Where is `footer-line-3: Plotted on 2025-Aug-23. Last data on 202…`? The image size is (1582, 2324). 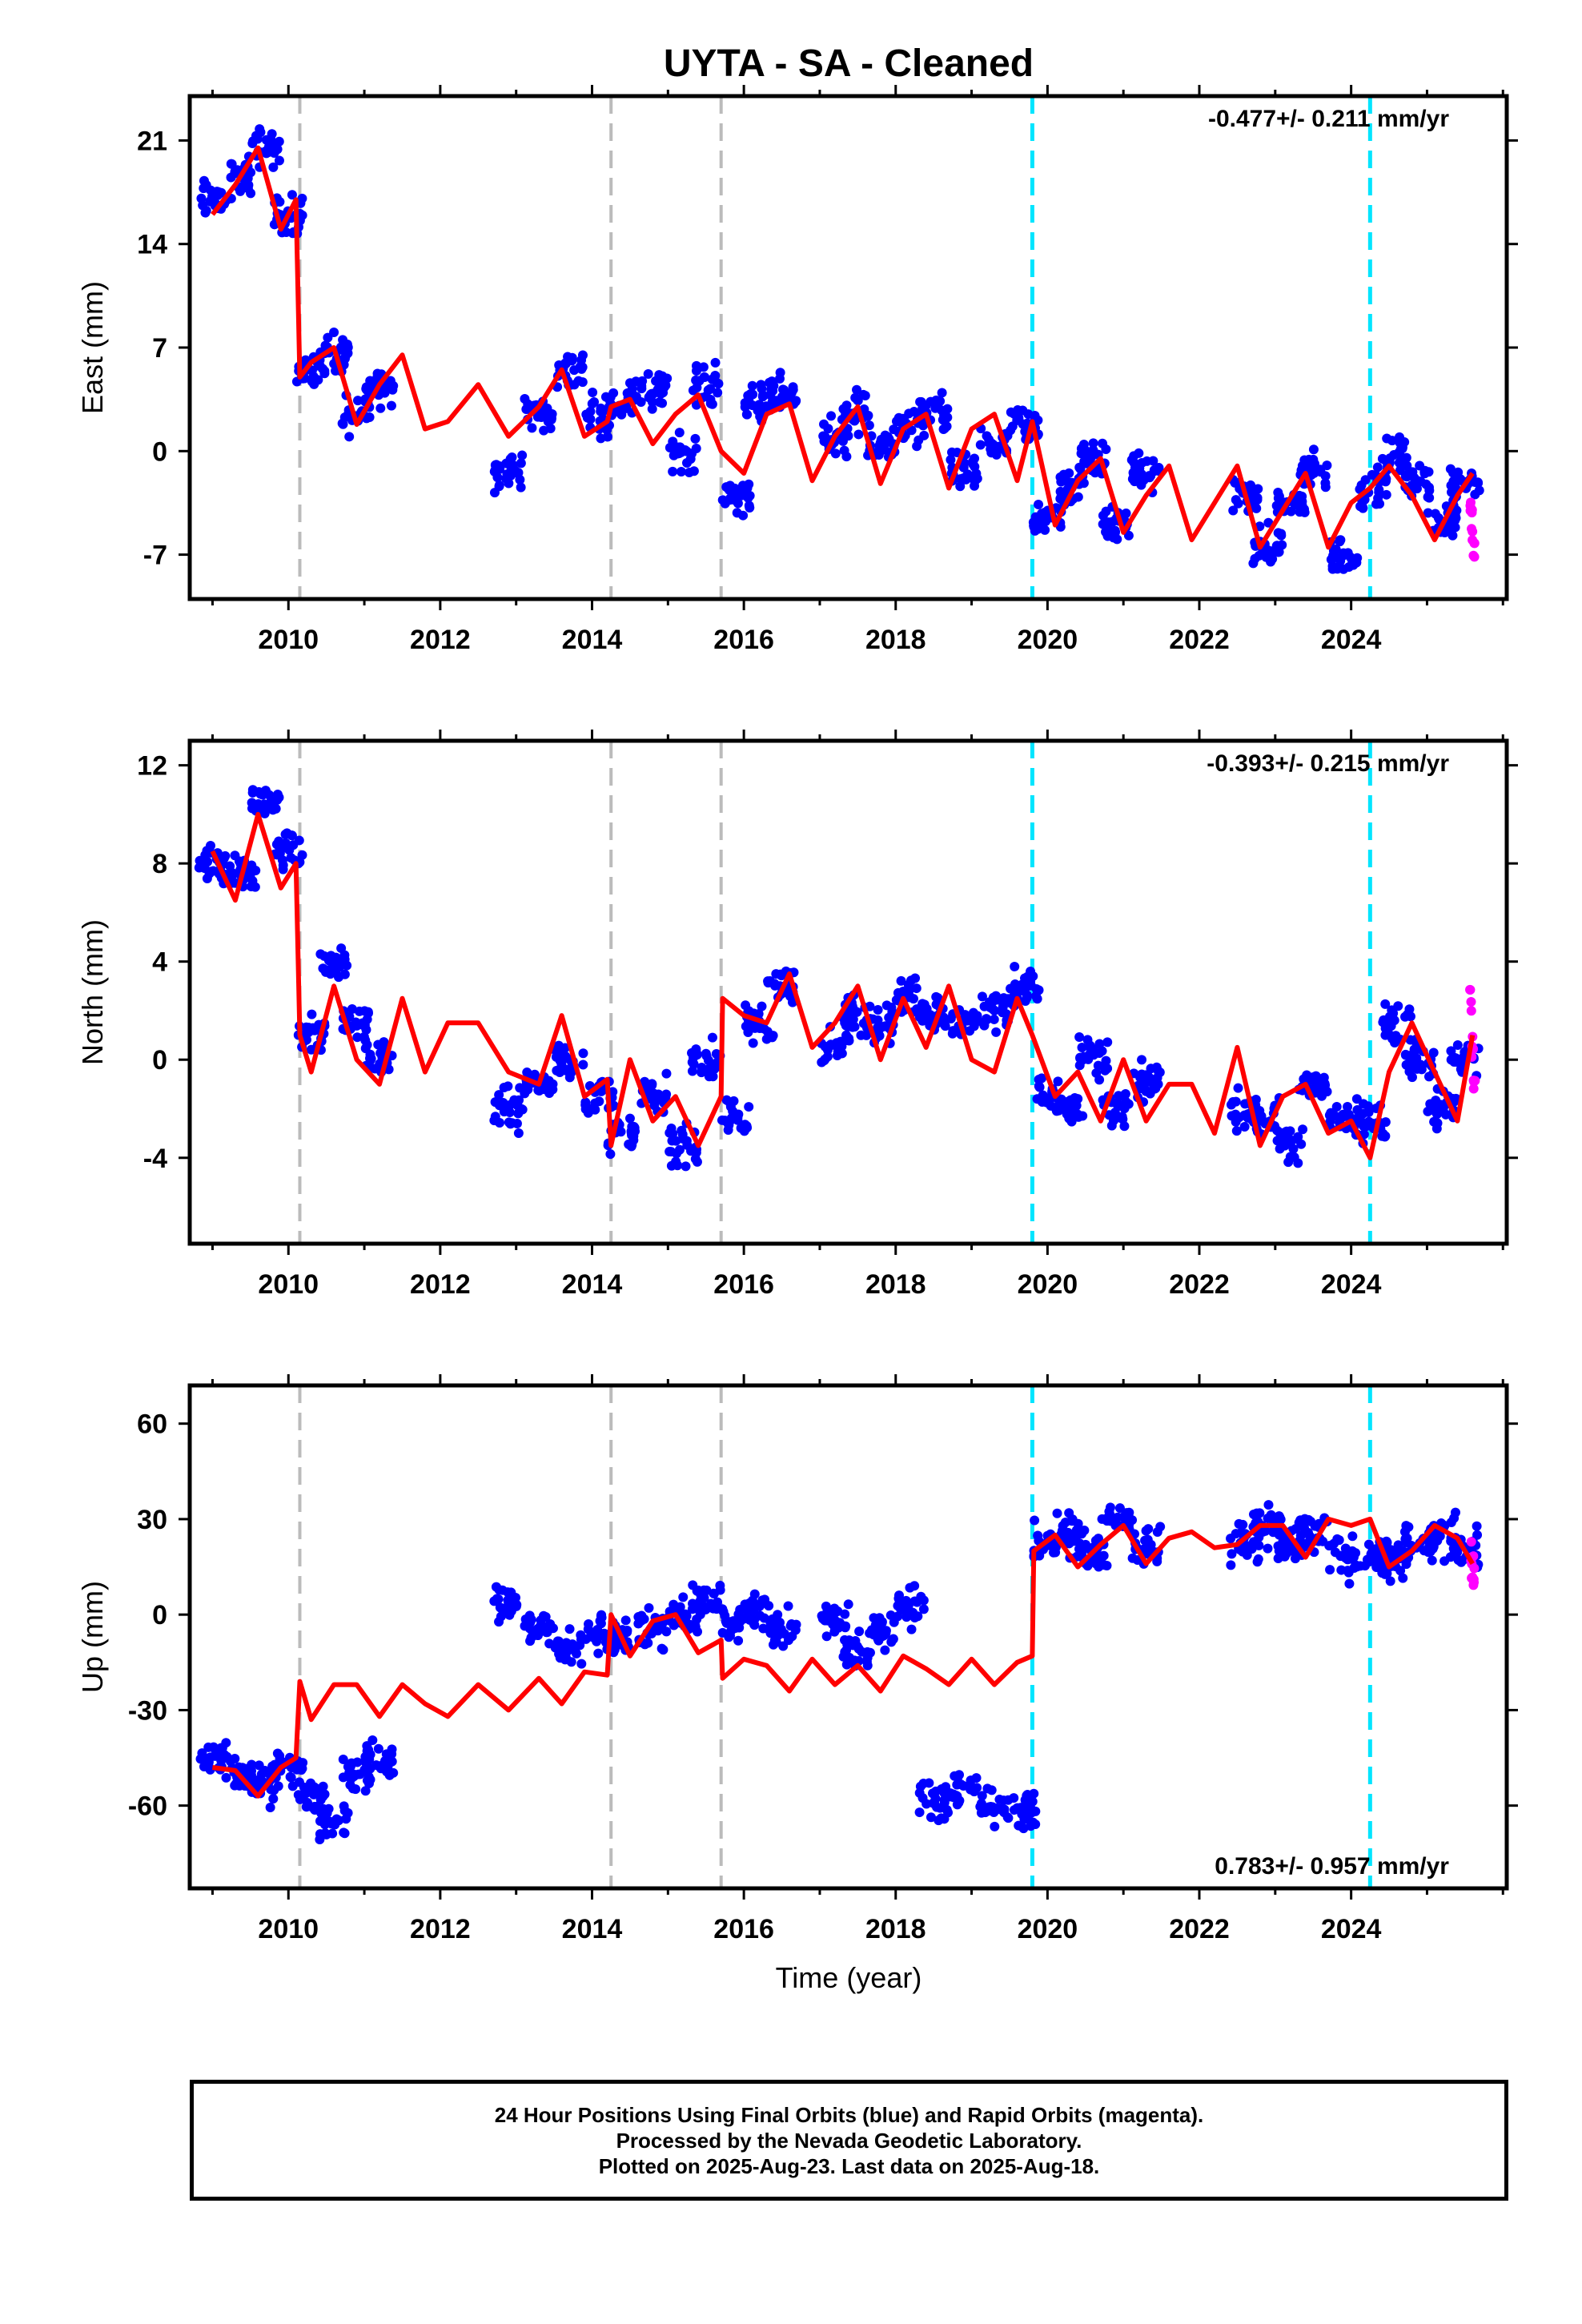 footer-line-3: Plotted on 2025-Aug-23. Last data on 202… is located at coordinates (849, 2165).